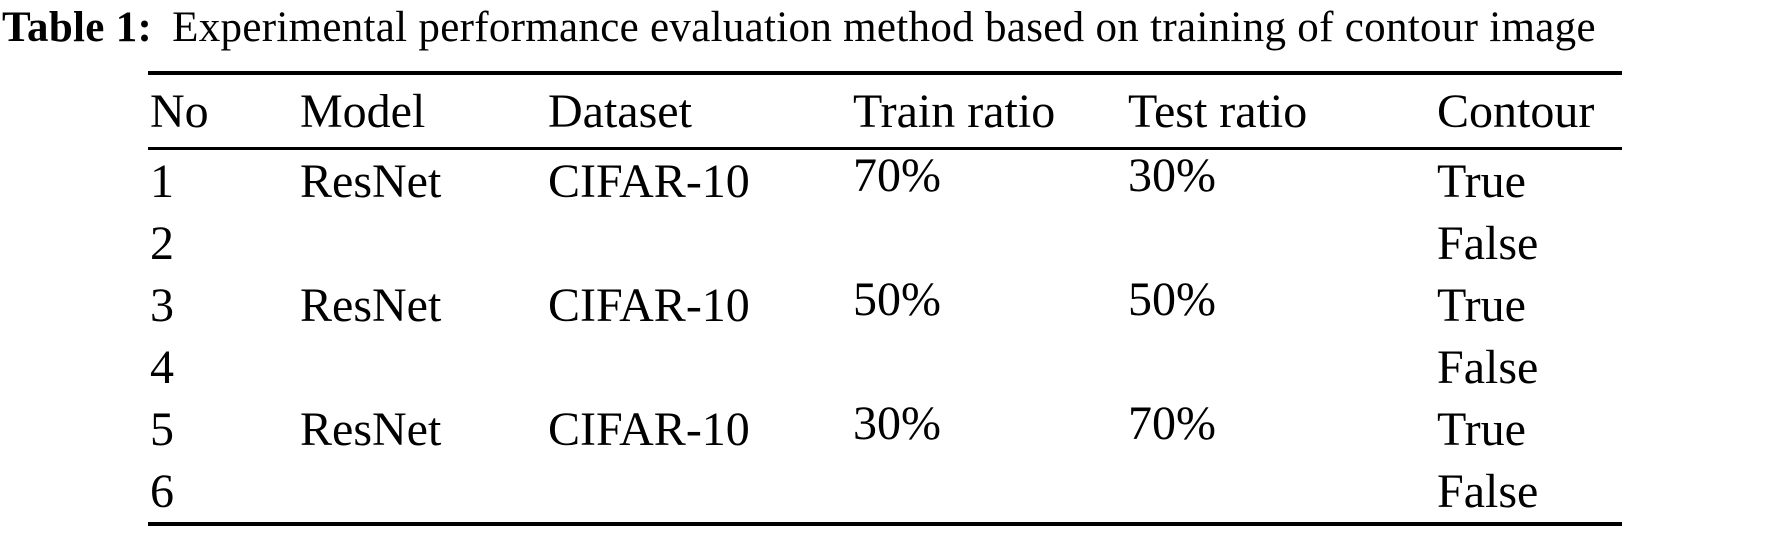 The height and width of the screenshot is (533, 1775). Describe the element at coordinates (162, 181) in the screenshot. I see `table-cell-value: 1` at that location.